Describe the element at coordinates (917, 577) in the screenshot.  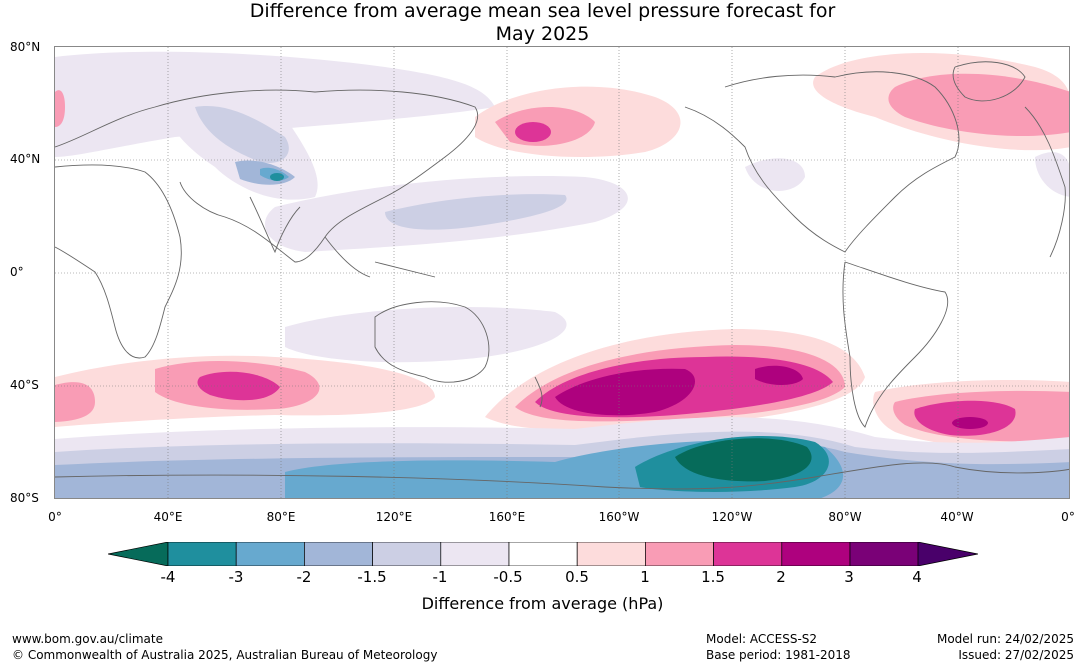
I see `colorbar-tick: 4` at that location.